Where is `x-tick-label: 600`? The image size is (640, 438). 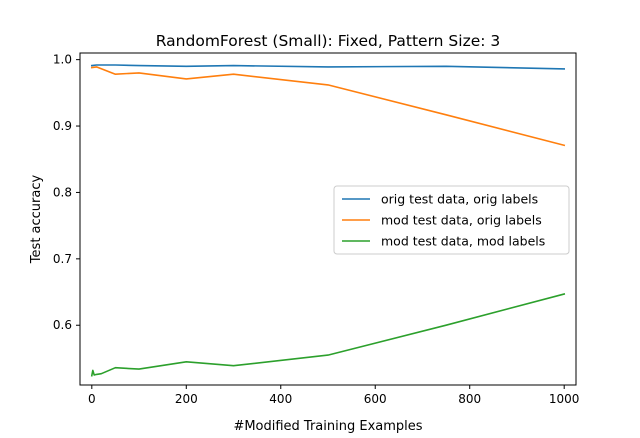 x-tick-label: 600 is located at coordinates (375, 399).